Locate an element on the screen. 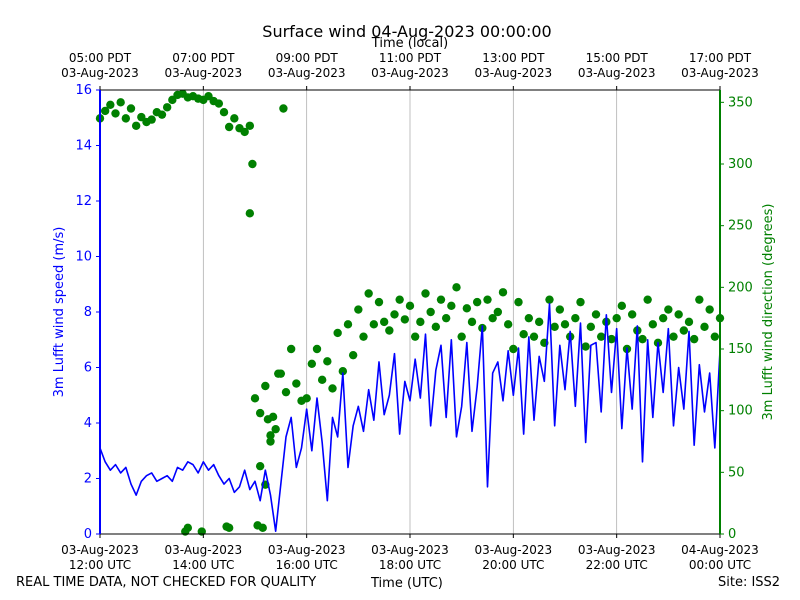 The image size is (800, 600). top-tick-label-time: 05:00 PDT is located at coordinates (100, 58).